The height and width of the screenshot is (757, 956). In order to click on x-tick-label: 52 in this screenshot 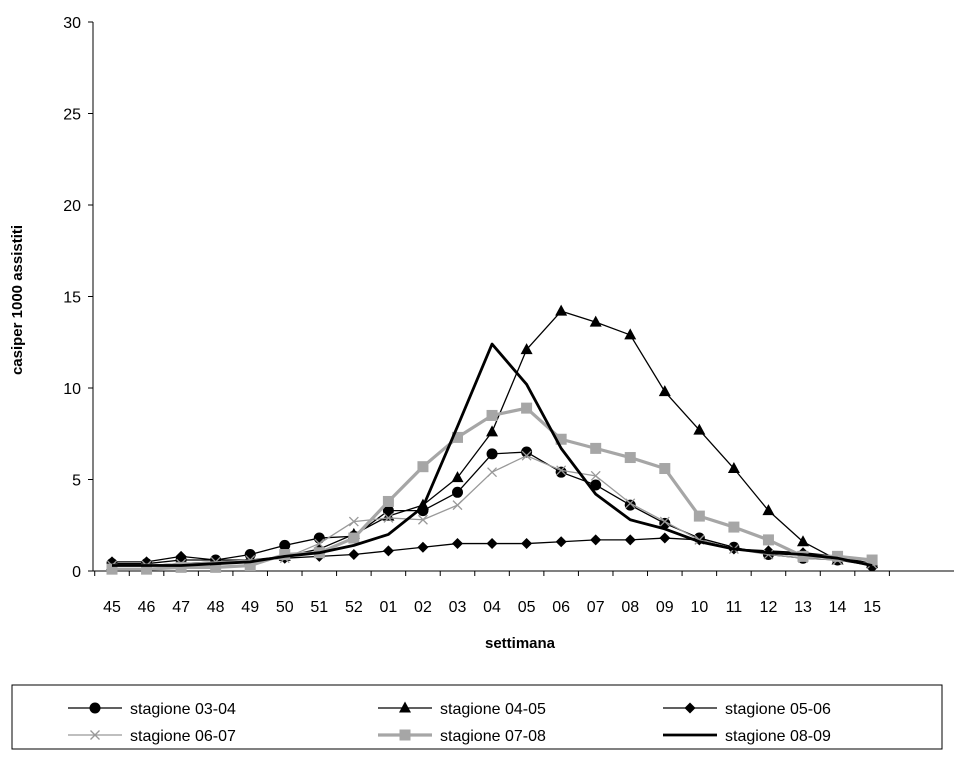, I will do `click(354, 607)`.